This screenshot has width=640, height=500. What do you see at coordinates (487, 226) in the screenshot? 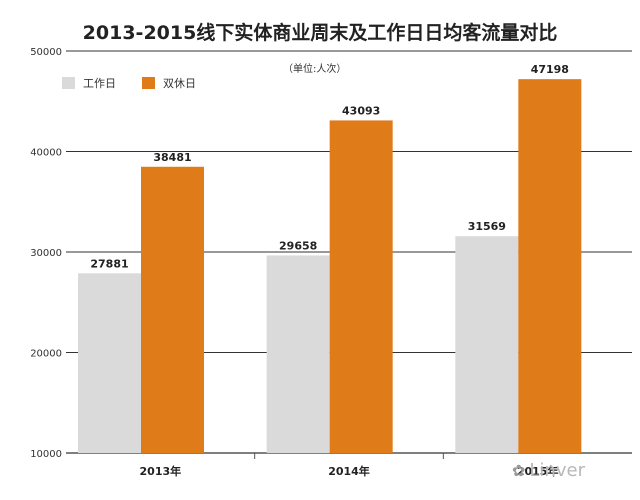
I see `data-label: 31569` at bounding box center [487, 226].